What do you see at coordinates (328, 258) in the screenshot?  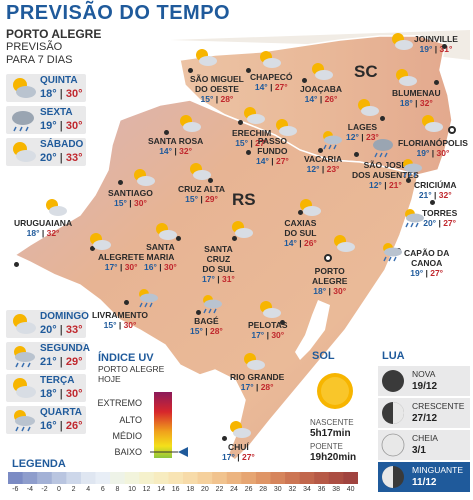 I see `capital-marker` at bounding box center [328, 258].